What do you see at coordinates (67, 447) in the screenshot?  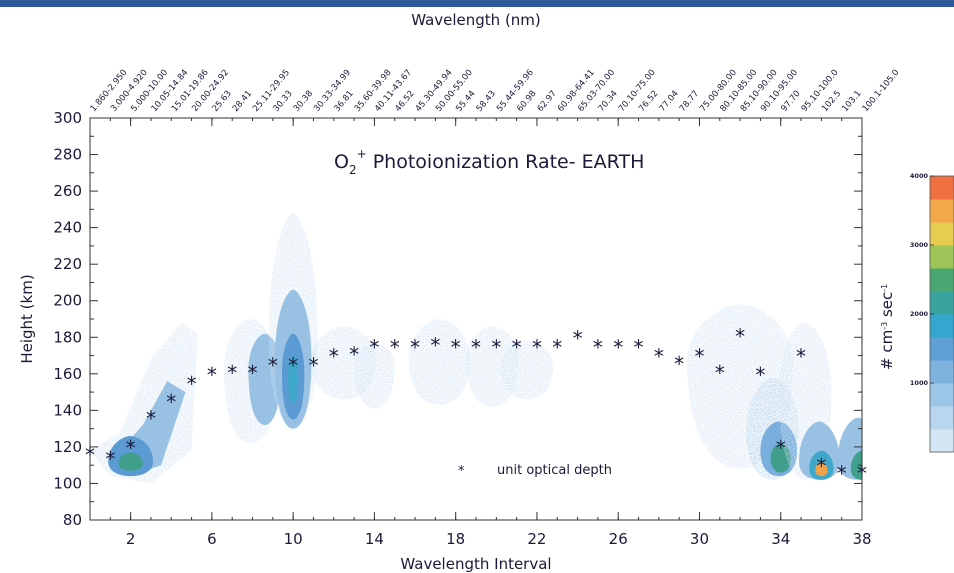 I see `y-tick-label: 120` at bounding box center [67, 447].